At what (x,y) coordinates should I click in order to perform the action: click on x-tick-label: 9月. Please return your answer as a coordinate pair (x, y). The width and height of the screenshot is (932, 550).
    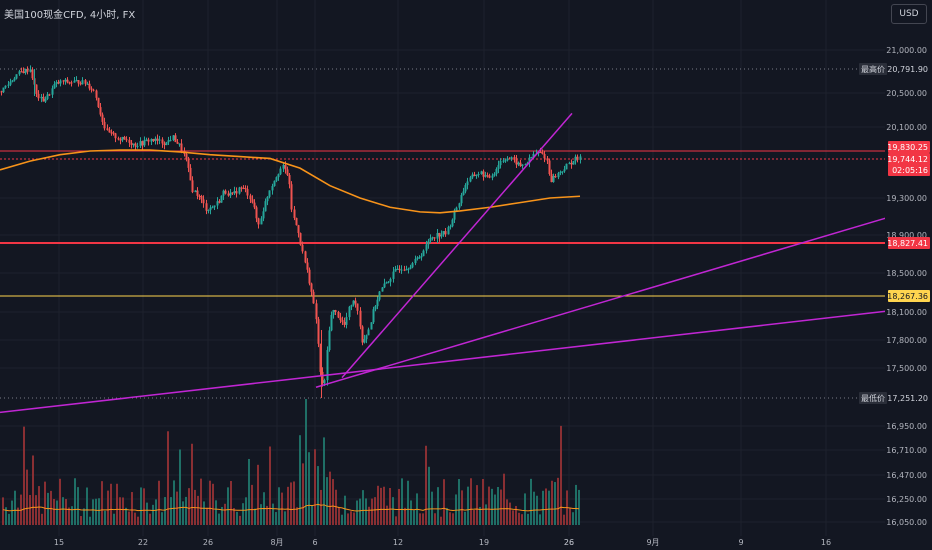
    Looking at the image, I should click on (652, 542).